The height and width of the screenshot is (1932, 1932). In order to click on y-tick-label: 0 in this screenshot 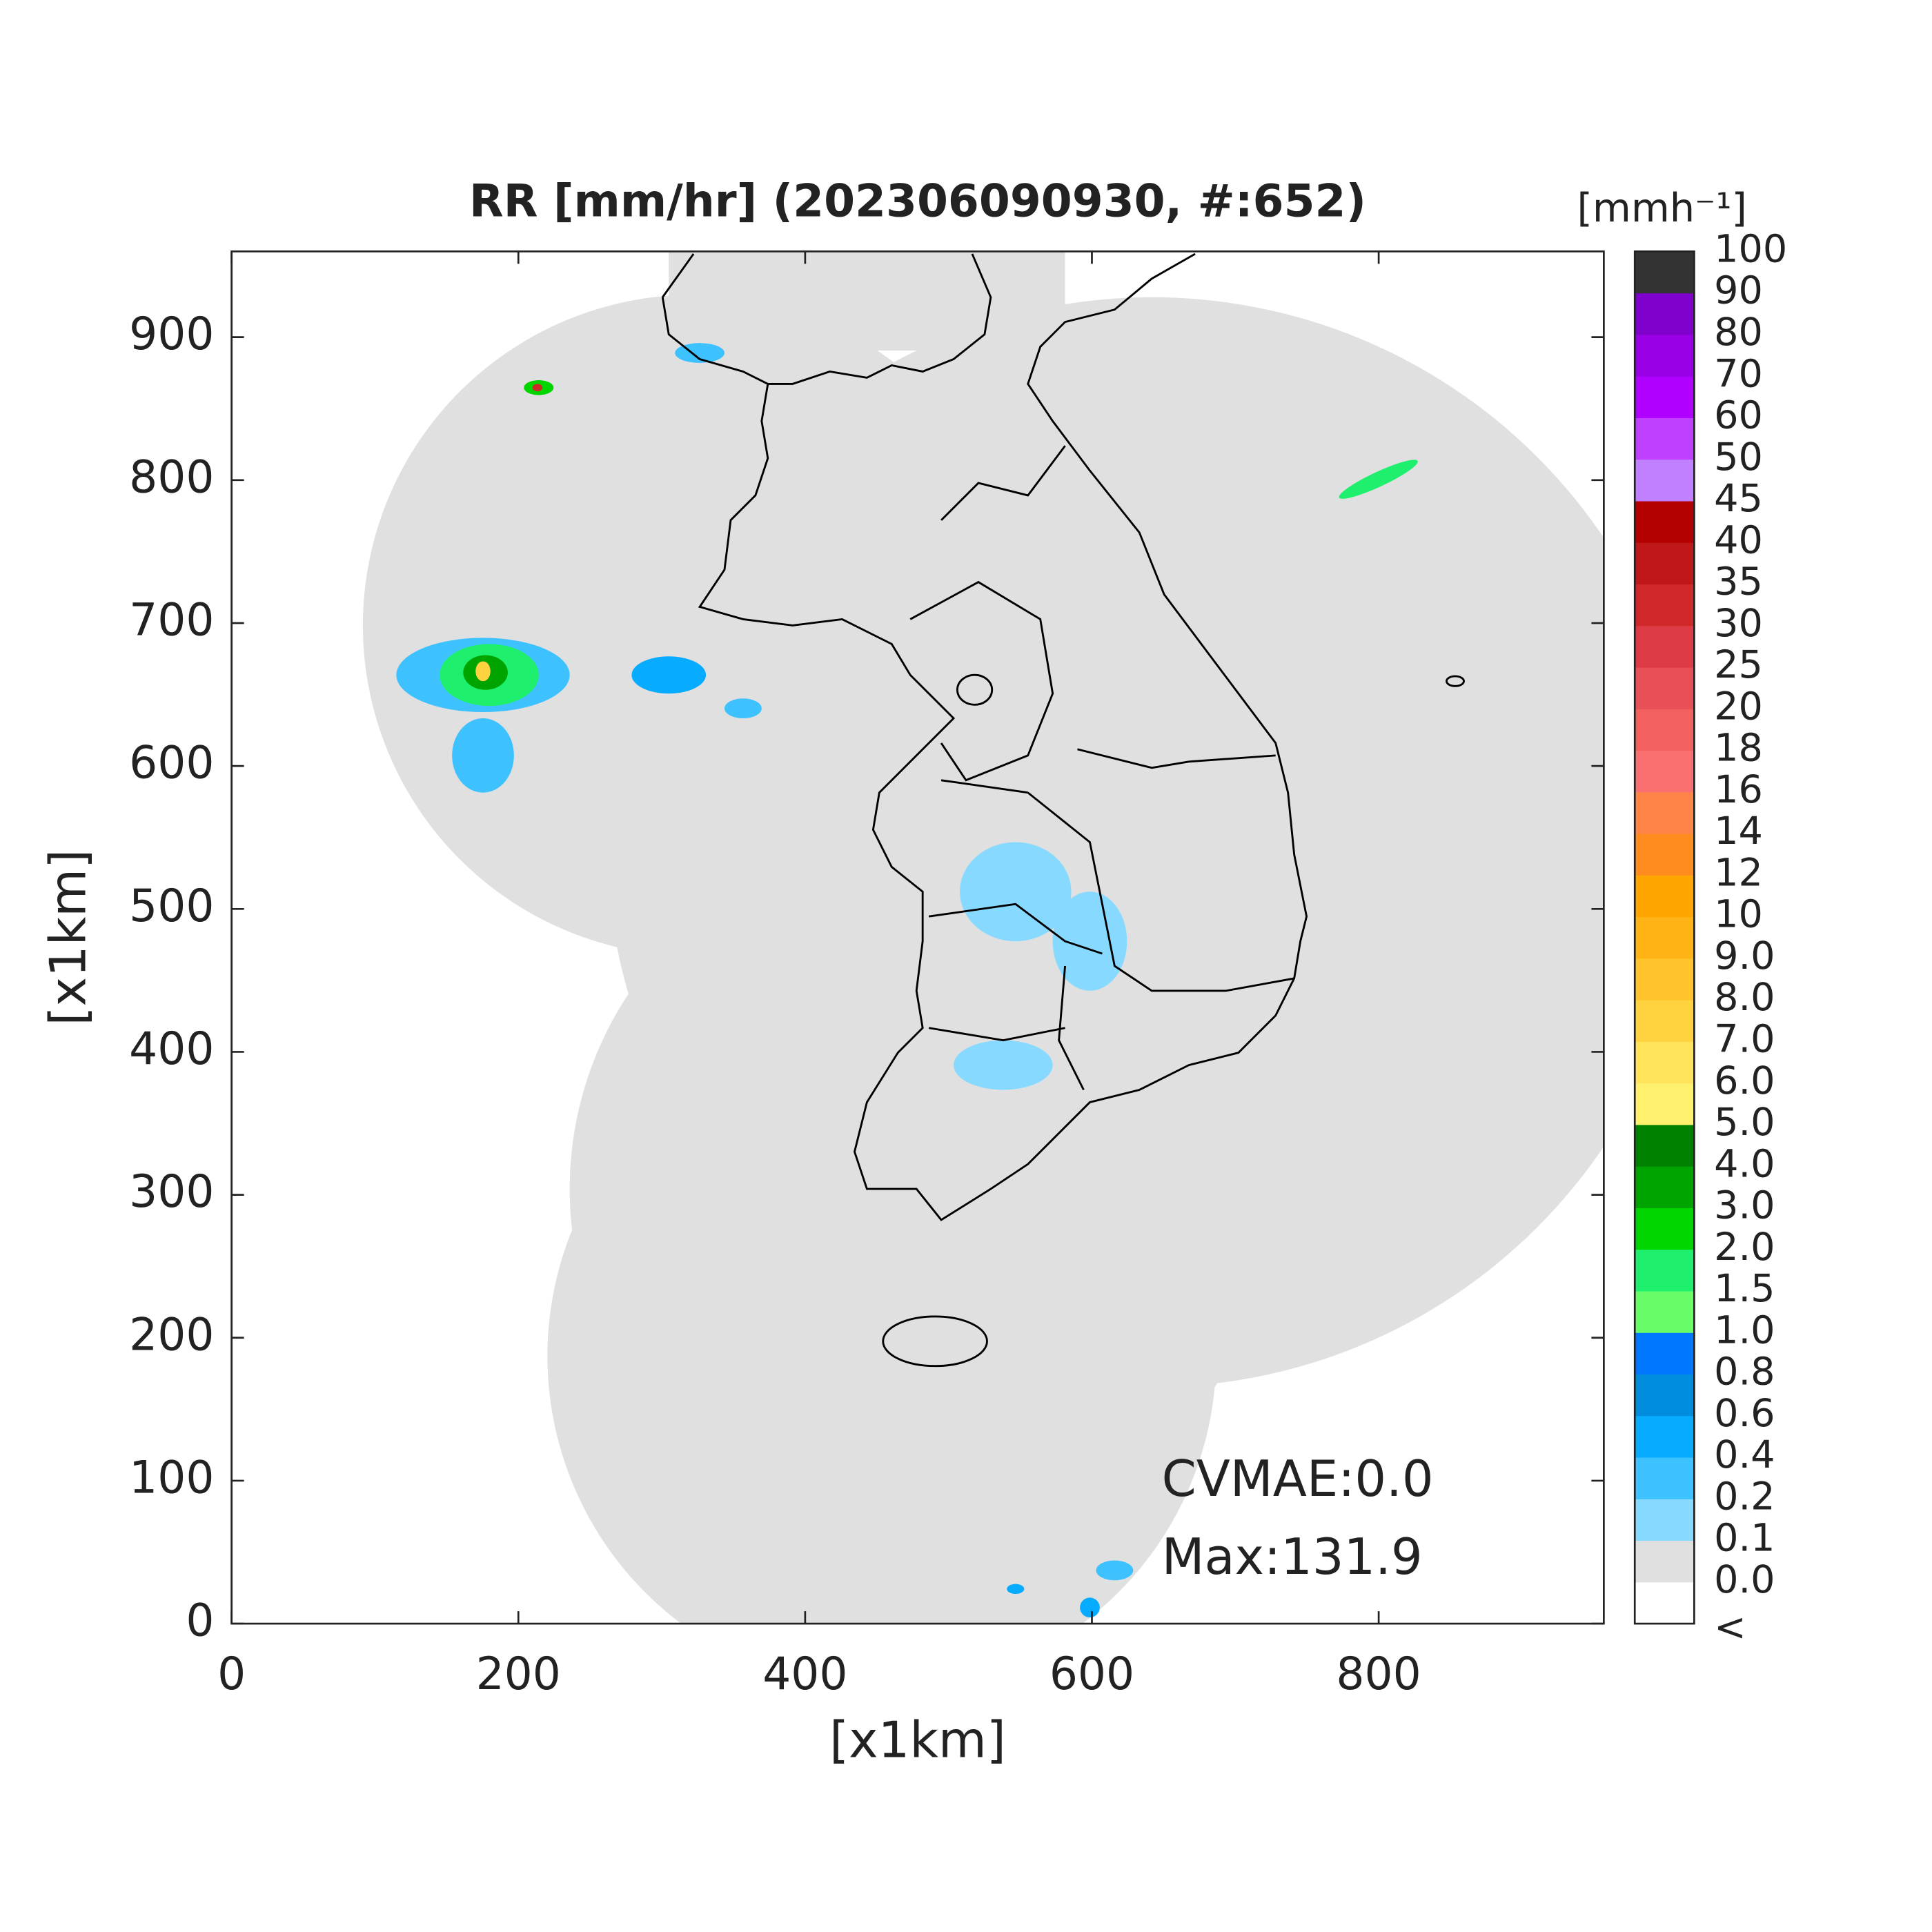, I will do `click(200, 1621)`.